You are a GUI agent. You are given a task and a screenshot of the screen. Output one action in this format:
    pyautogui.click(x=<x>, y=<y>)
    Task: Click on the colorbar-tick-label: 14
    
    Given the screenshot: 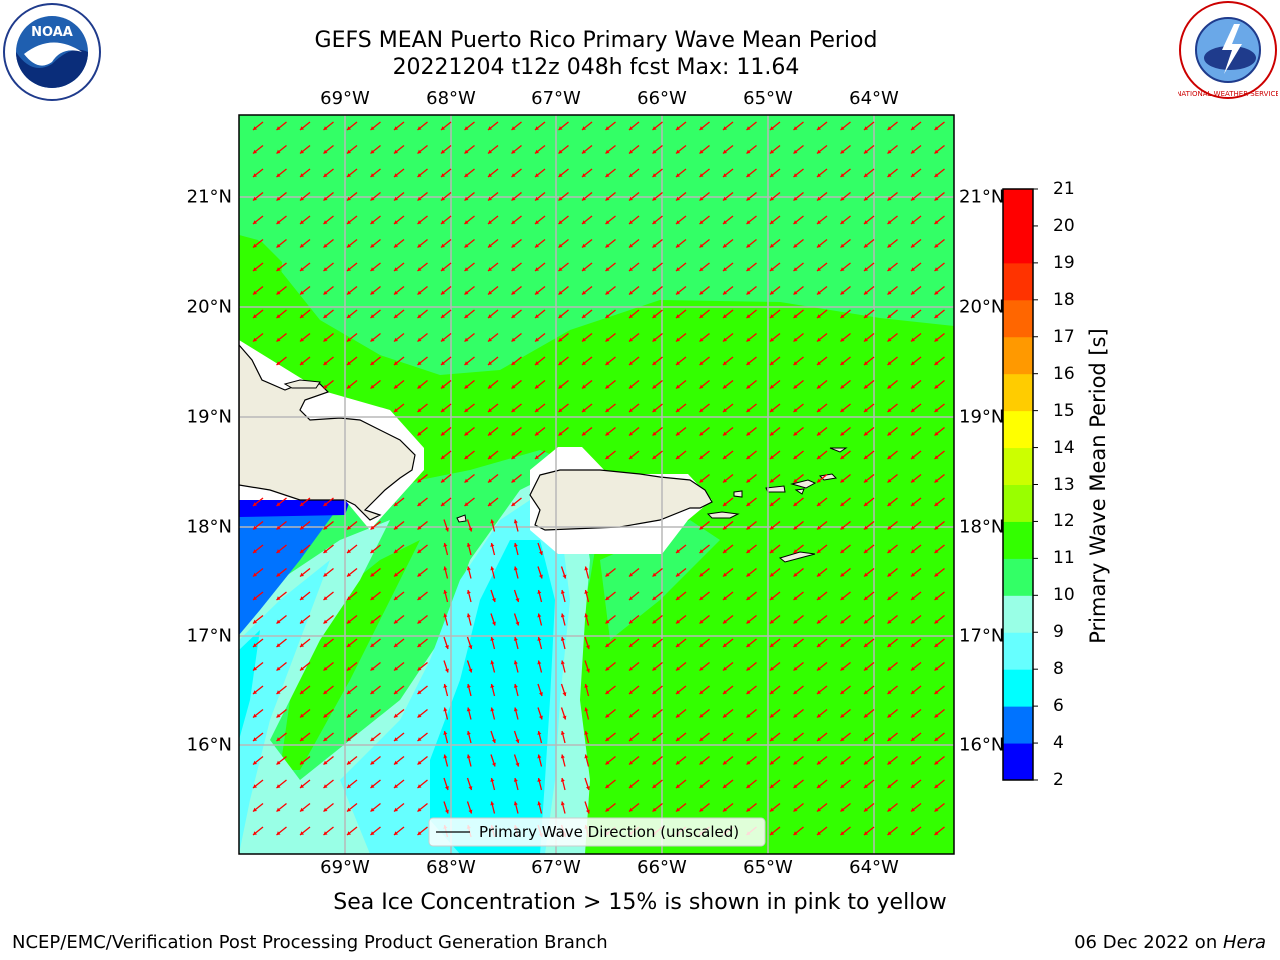 What is the action you would take?
    pyautogui.click(x=1064, y=447)
    